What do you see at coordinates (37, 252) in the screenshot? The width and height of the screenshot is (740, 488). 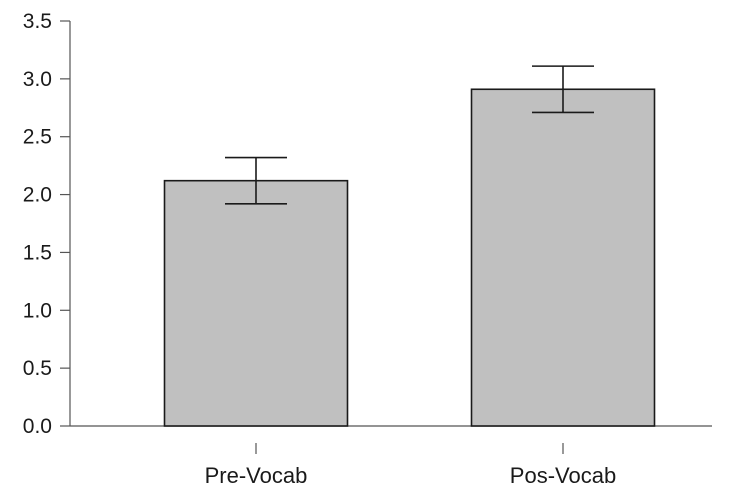 I see `y-tick-label: 1.5` at bounding box center [37, 252].